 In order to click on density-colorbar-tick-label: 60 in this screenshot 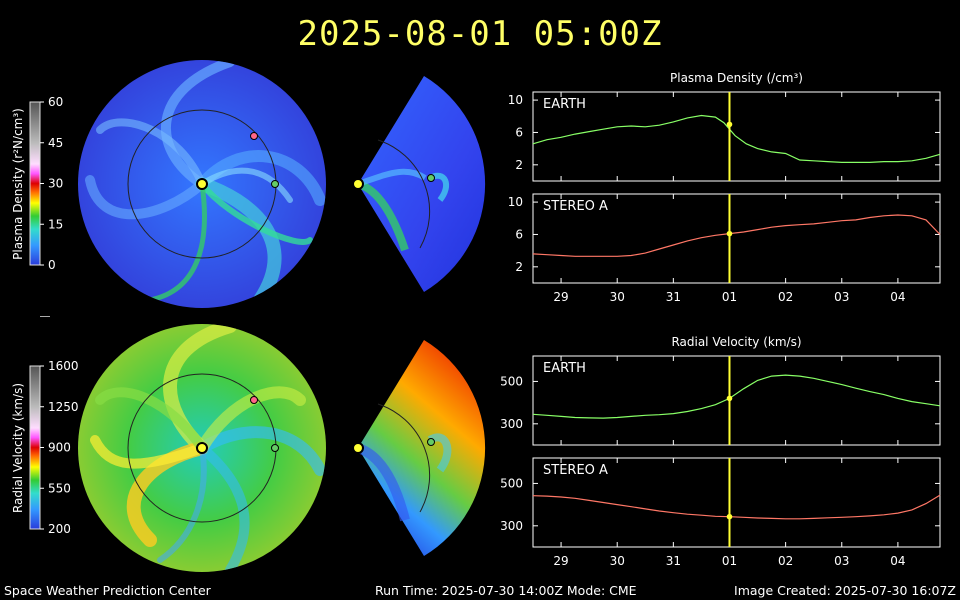, I will do `click(55, 102)`.